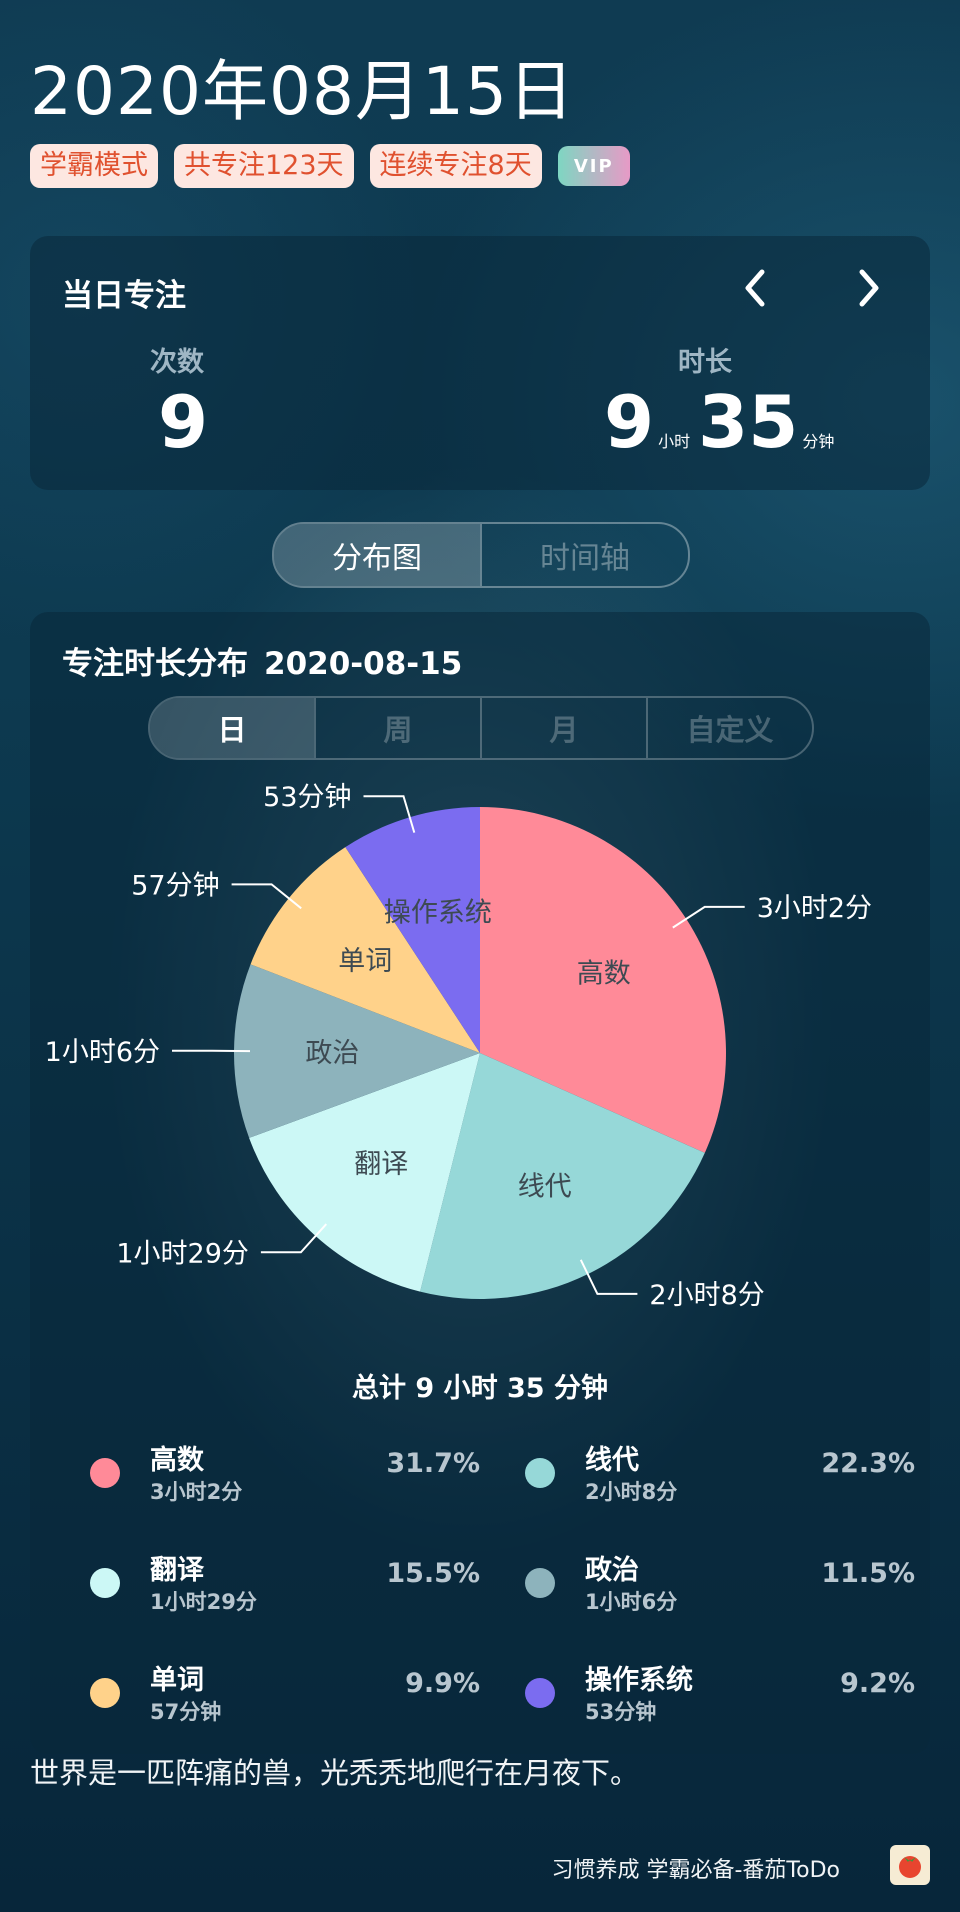 The image size is (960, 1912). What do you see at coordinates (377, 555) in the screenshot?
I see `tab-distribution: 分布图` at bounding box center [377, 555].